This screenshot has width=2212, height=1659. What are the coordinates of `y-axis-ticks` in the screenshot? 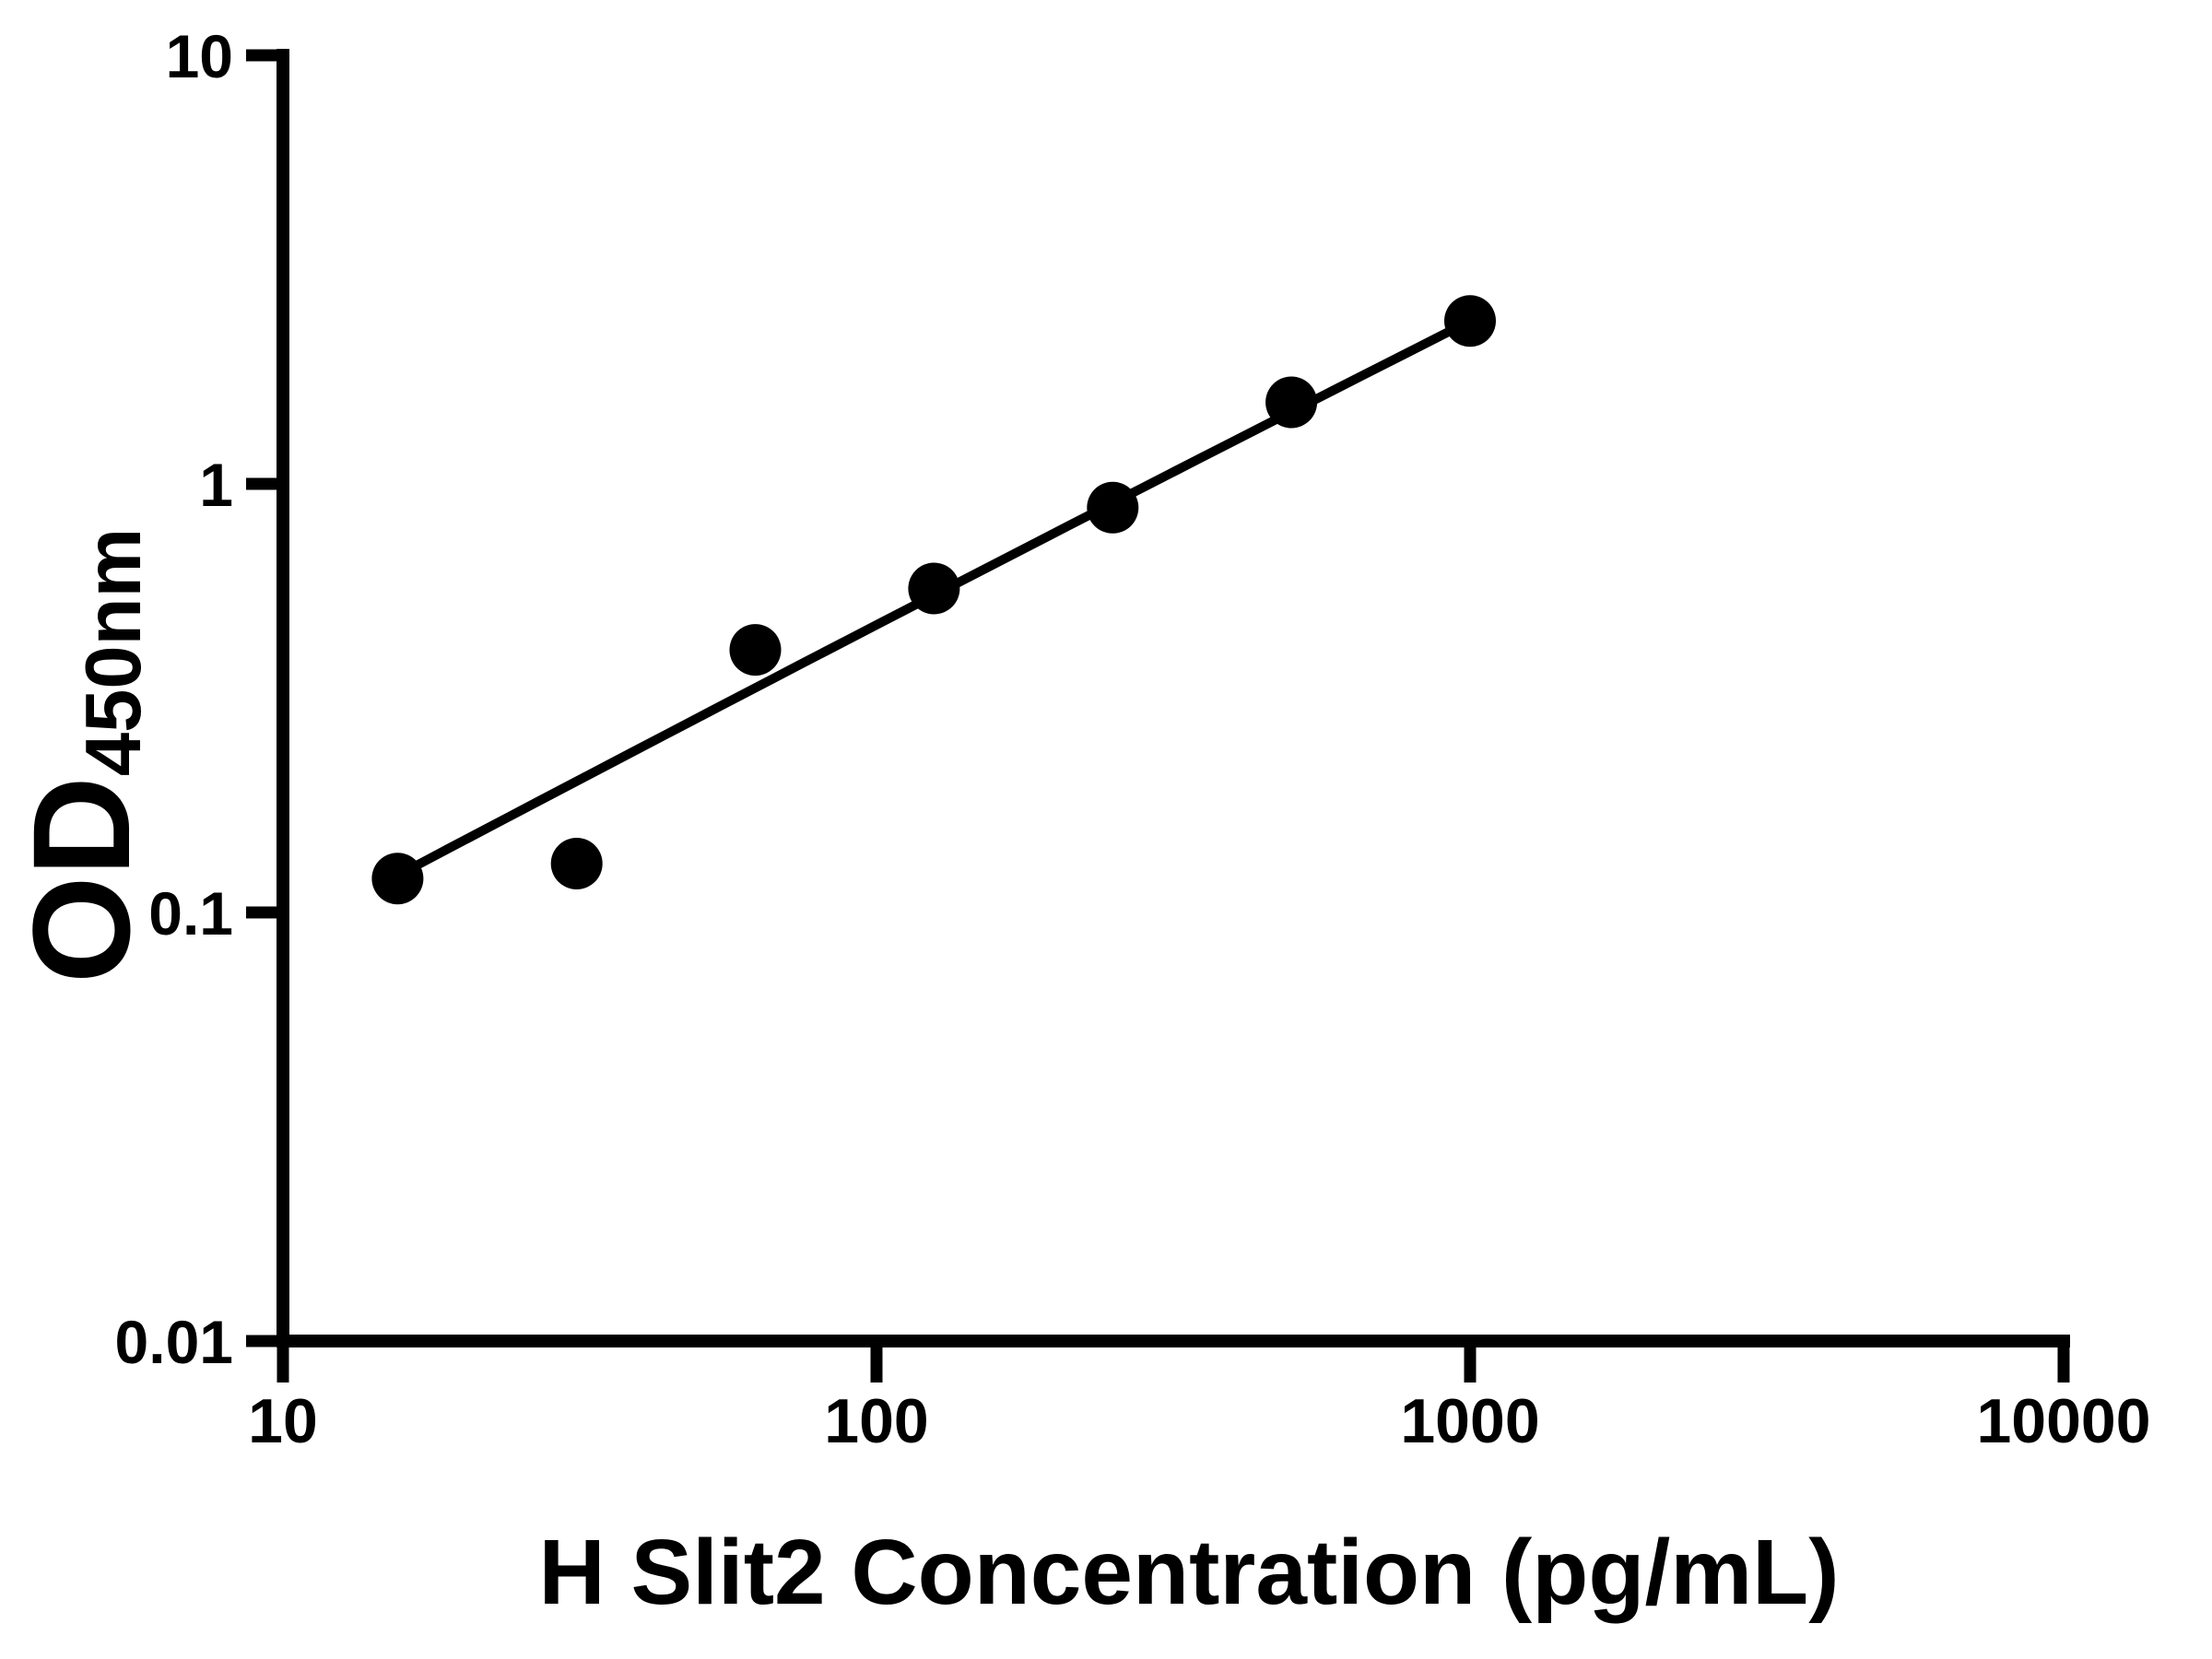 It's located at (264, 698).